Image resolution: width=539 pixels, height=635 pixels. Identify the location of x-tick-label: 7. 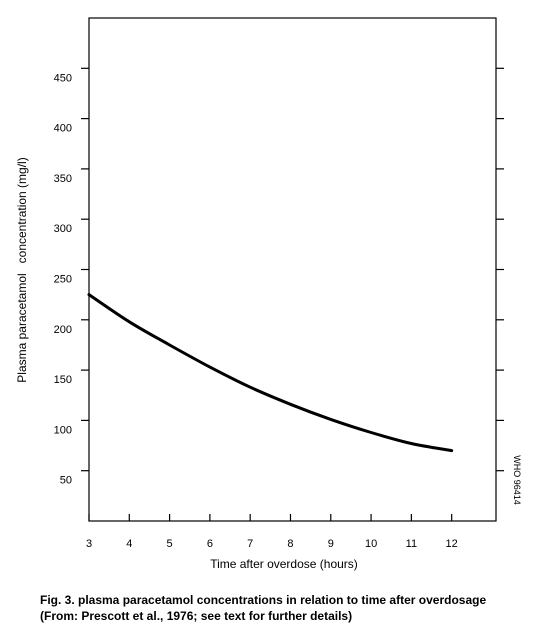
(250, 544).